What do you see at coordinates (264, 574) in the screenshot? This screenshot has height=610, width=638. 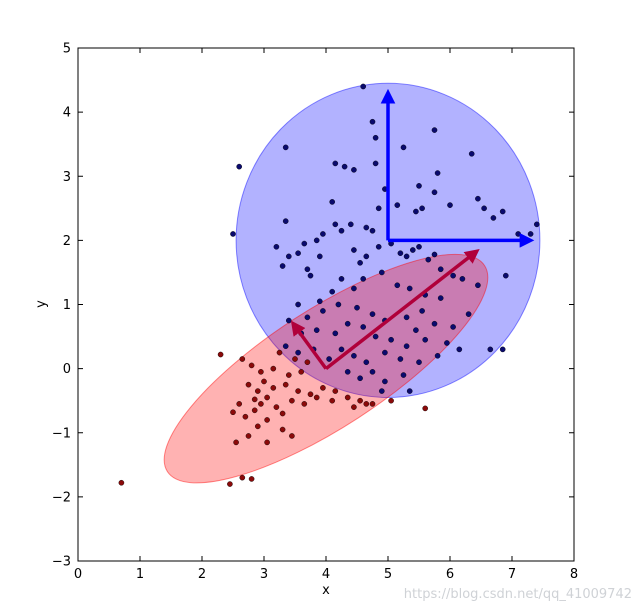 I see `x-tick-label: 3` at bounding box center [264, 574].